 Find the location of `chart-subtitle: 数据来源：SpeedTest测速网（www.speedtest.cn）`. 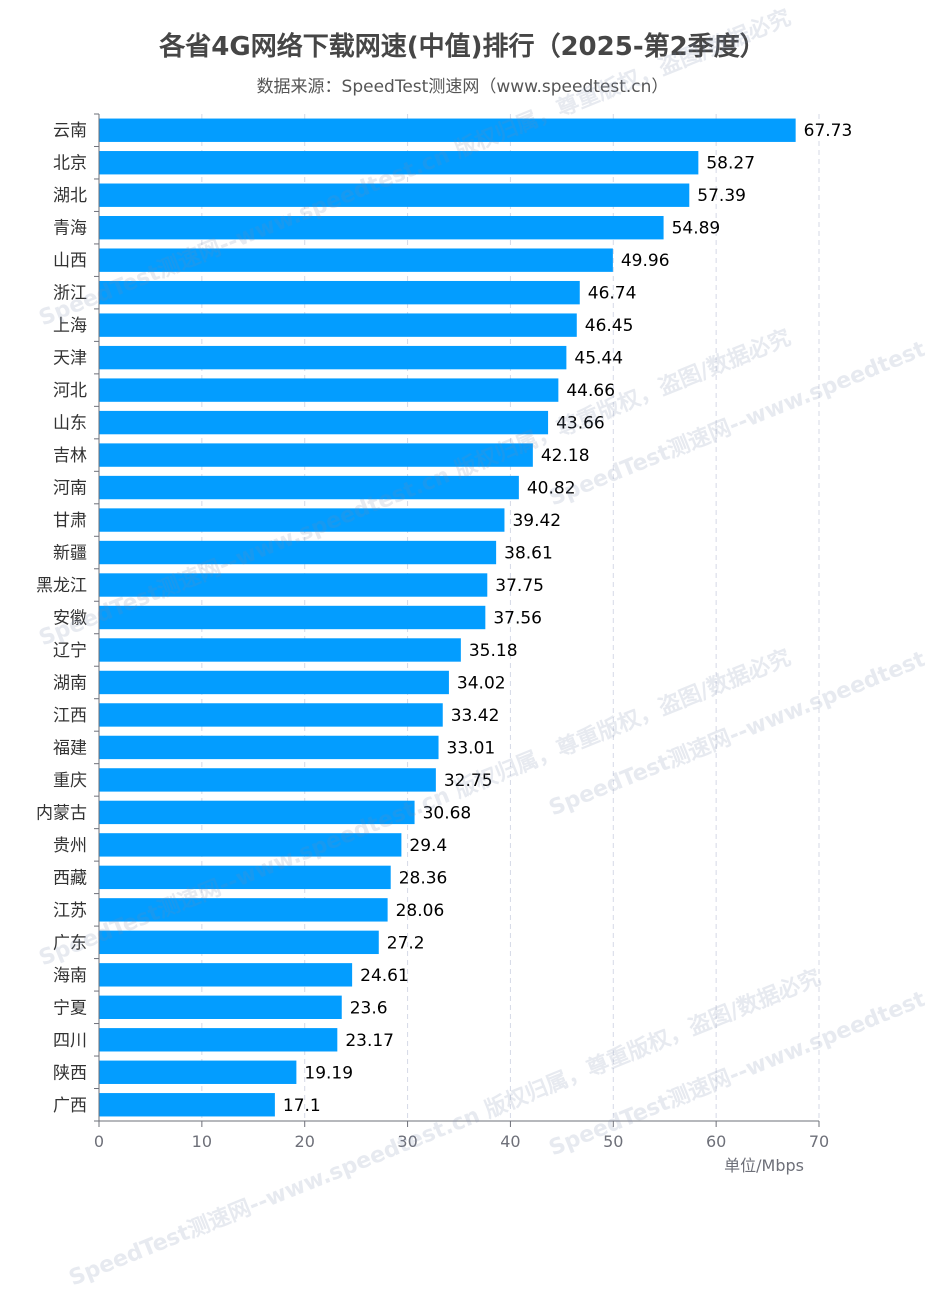

chart-subtitle: 数据来源：SpeedTest测速网（www.speedtest.cn） is located at coordinates (462, 87).